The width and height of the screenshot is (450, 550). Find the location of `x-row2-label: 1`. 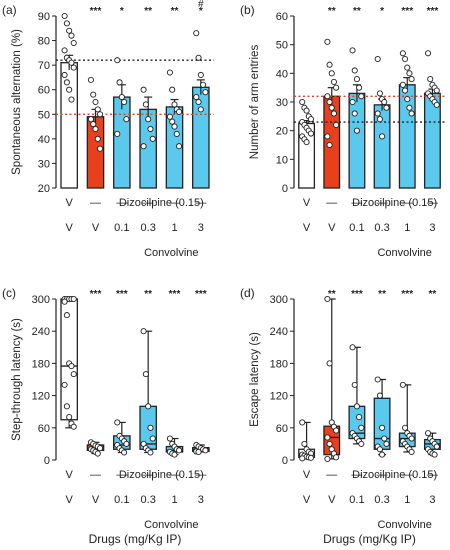

x-row2-label: 1 is located at coordinates (174, 500).